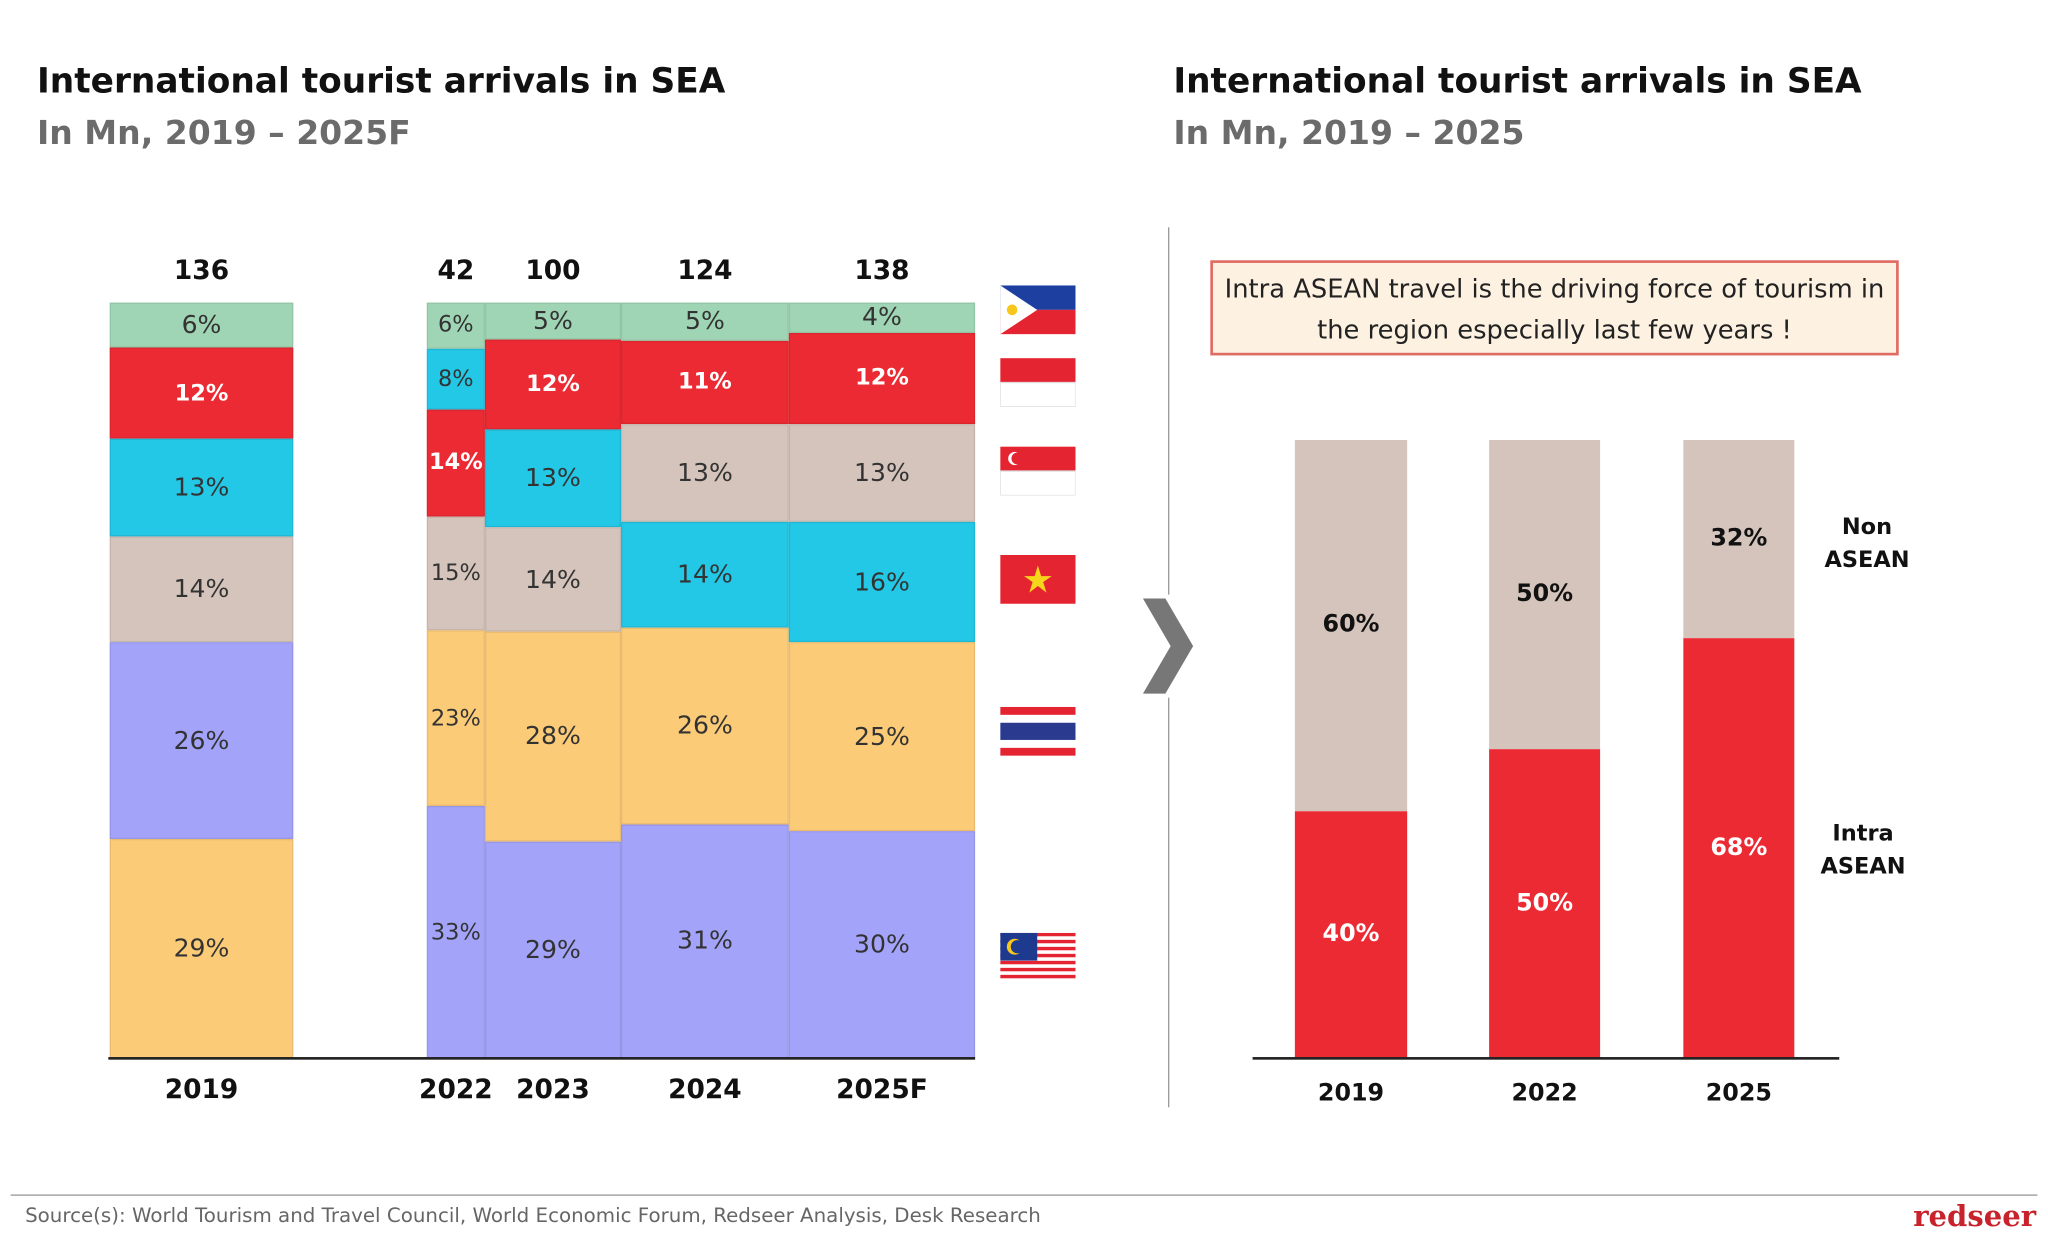 The image size is (2048, 1243). What do you see at coordinates (1038, 731) in the screenshot?
I see `thailand-flag` at bounding box center [1038, 731].